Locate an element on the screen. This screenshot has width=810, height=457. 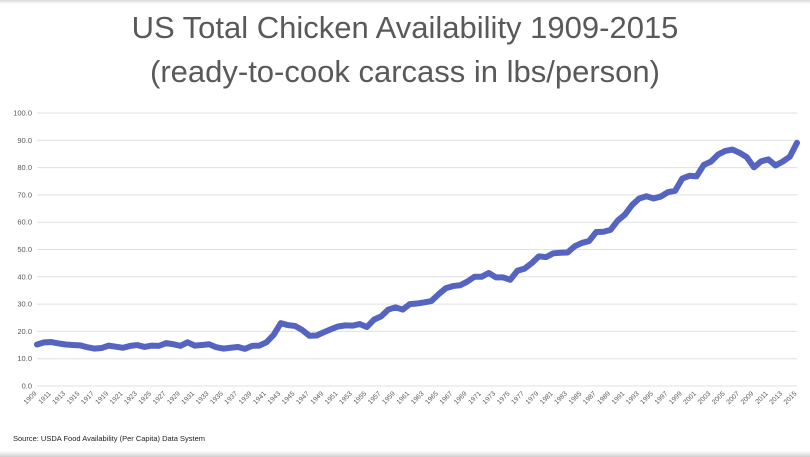
x-tick-label: 1921 is located at coordinates (117, 398).